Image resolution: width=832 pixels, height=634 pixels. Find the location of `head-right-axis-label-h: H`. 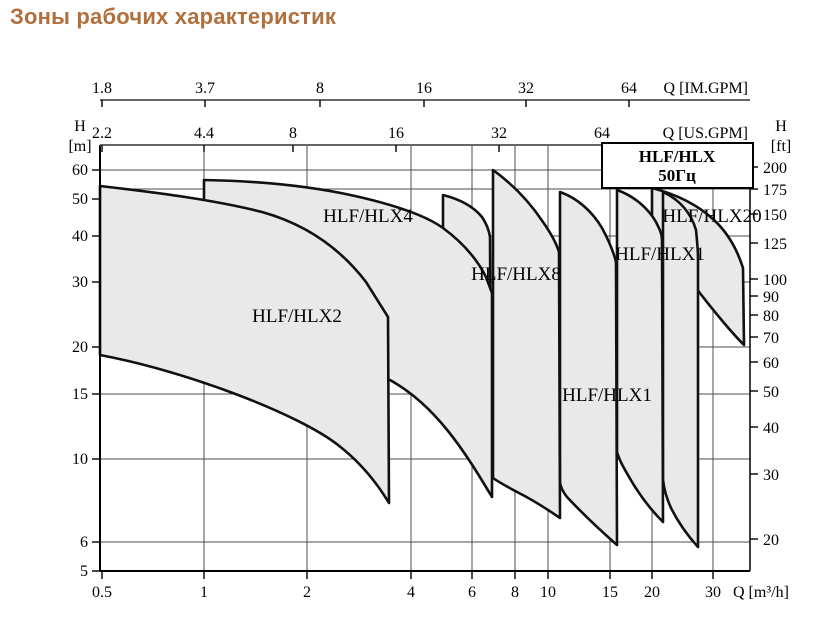

head-right-axis-label-h: H is located at coordinates (781, 126).